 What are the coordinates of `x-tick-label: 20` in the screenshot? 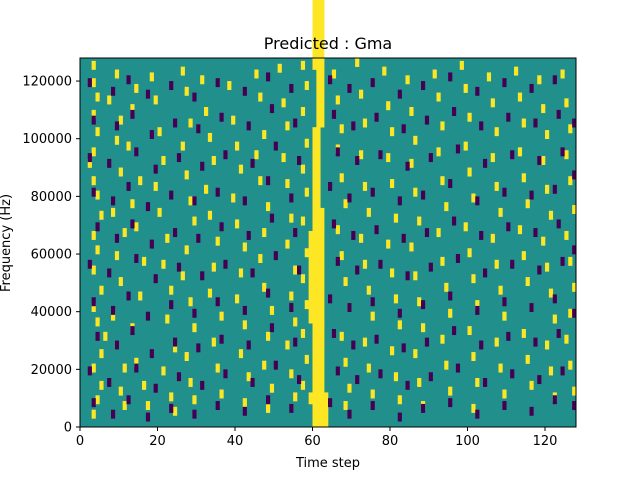 It's located at (157, 441).